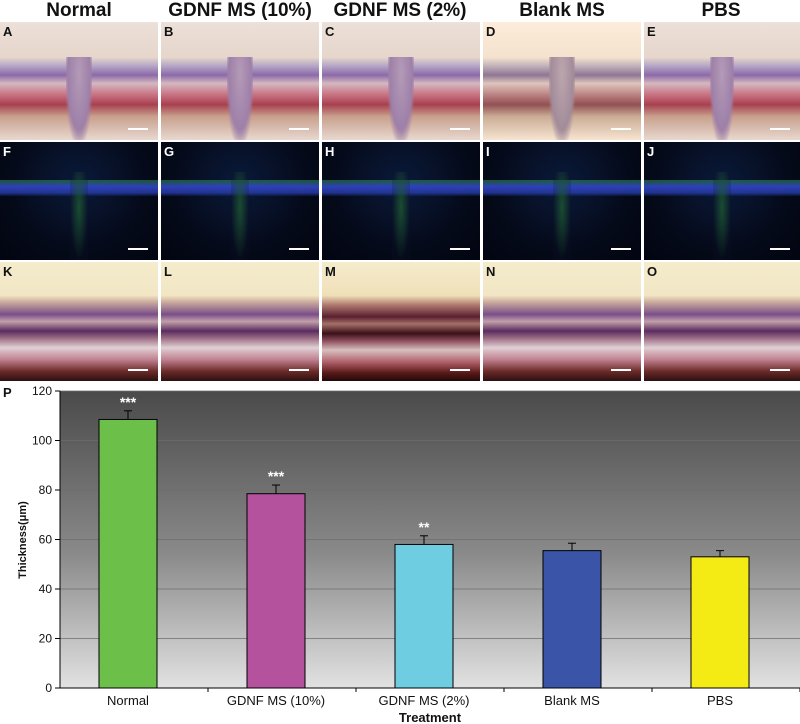 This screenshot has width=800, height=724. What do you see at coordinates (491, 31) in the screenshot?
I see `panel-label-d: D` at bounding box center [491, 31].